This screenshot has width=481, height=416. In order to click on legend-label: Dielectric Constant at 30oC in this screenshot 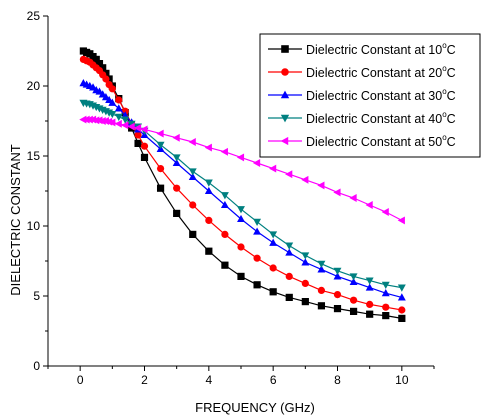, I will do `click(381, 95)`.